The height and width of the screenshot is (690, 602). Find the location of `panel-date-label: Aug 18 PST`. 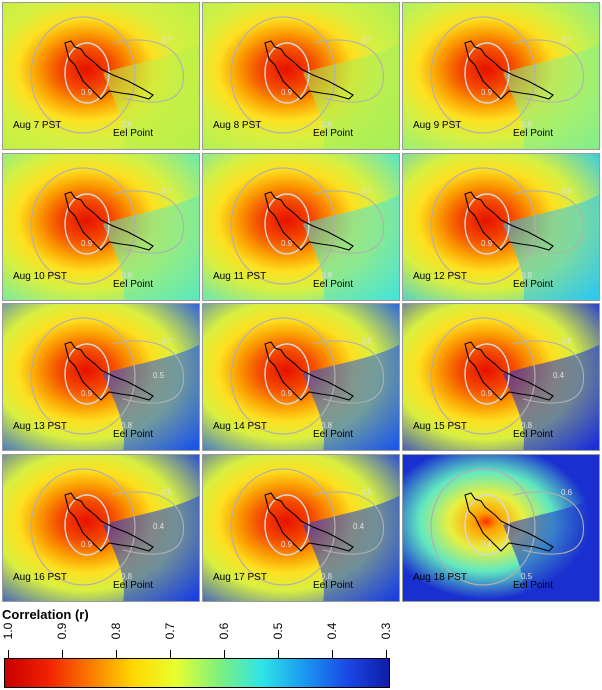

panel-date-label: Aug 18 PST is located at coordinates (440, 577).